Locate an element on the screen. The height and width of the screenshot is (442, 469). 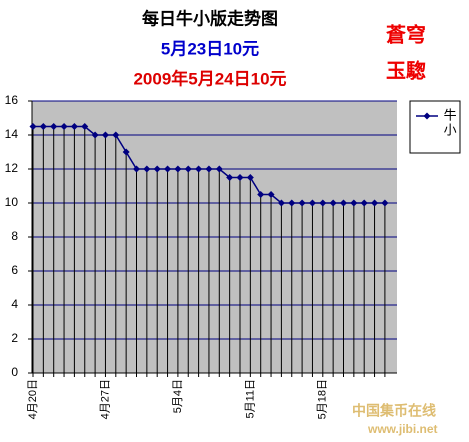
x-tick-label: 4月27日 is located at coordinates (105, 399).